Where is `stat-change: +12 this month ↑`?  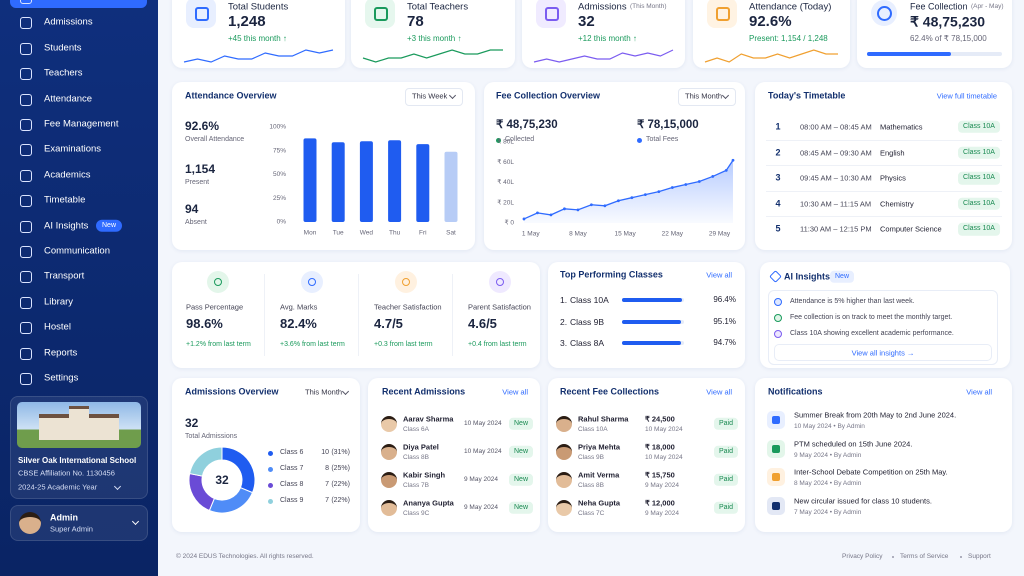
stat-change: +12 this month ↑ is located at coordinates (607, 39).